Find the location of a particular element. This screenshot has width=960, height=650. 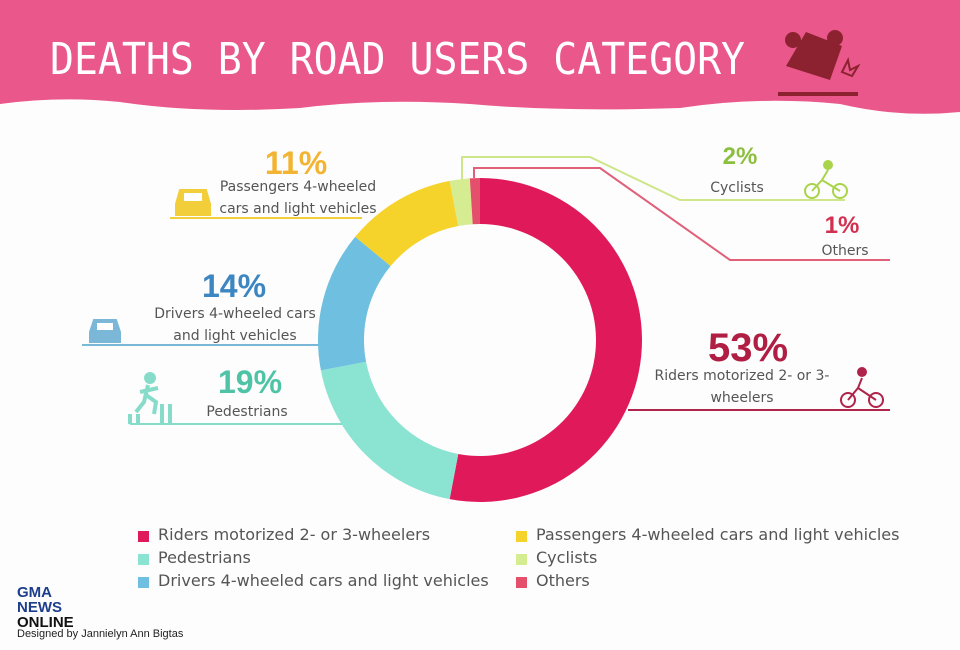

logo-text: GMA is located at coordinates (34, 592).